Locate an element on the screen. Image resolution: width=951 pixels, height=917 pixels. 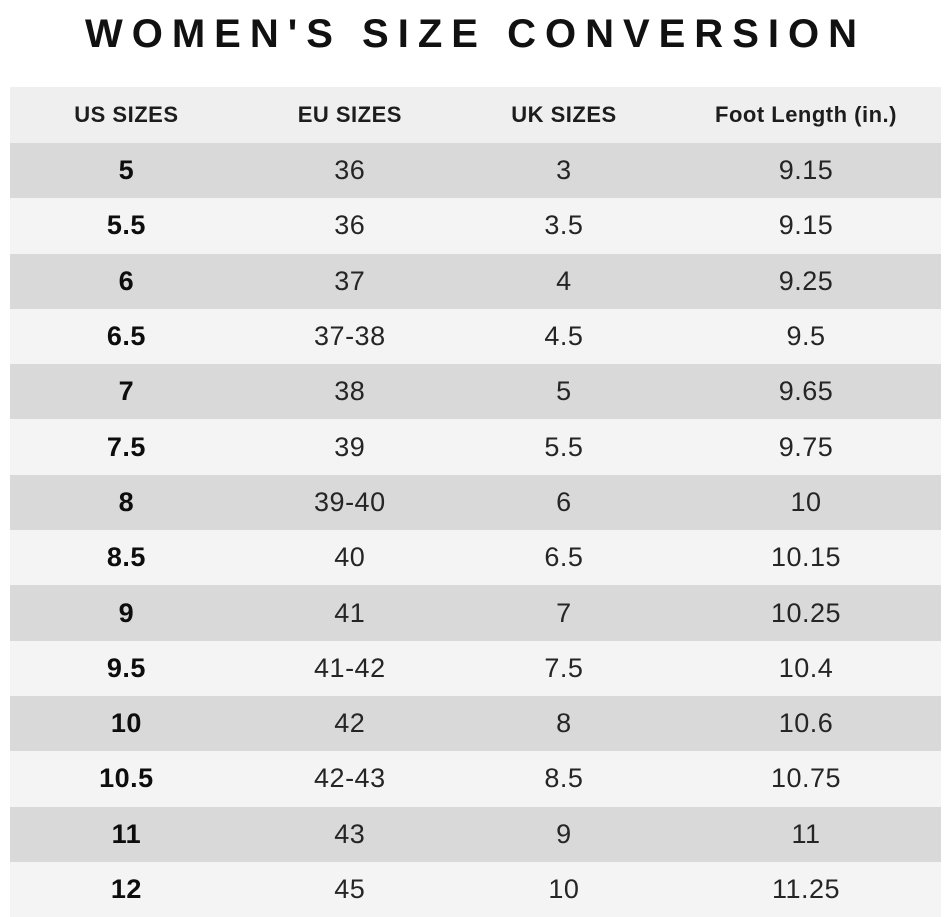
table-row: 8.5 40 6.5 10.15 is located at coordinates (475, 558).